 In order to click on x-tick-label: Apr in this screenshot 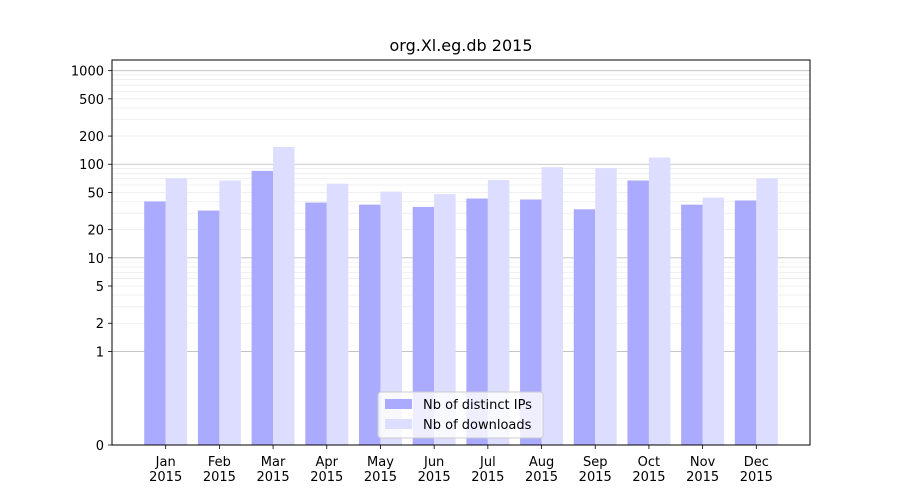, I will do `click(327, 462)`.